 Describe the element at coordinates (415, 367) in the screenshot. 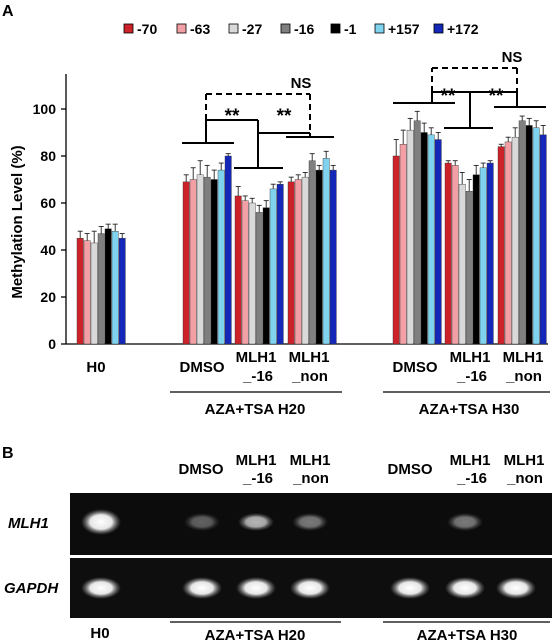

I see `group-label-dmso-h30: DMSO` at that location.